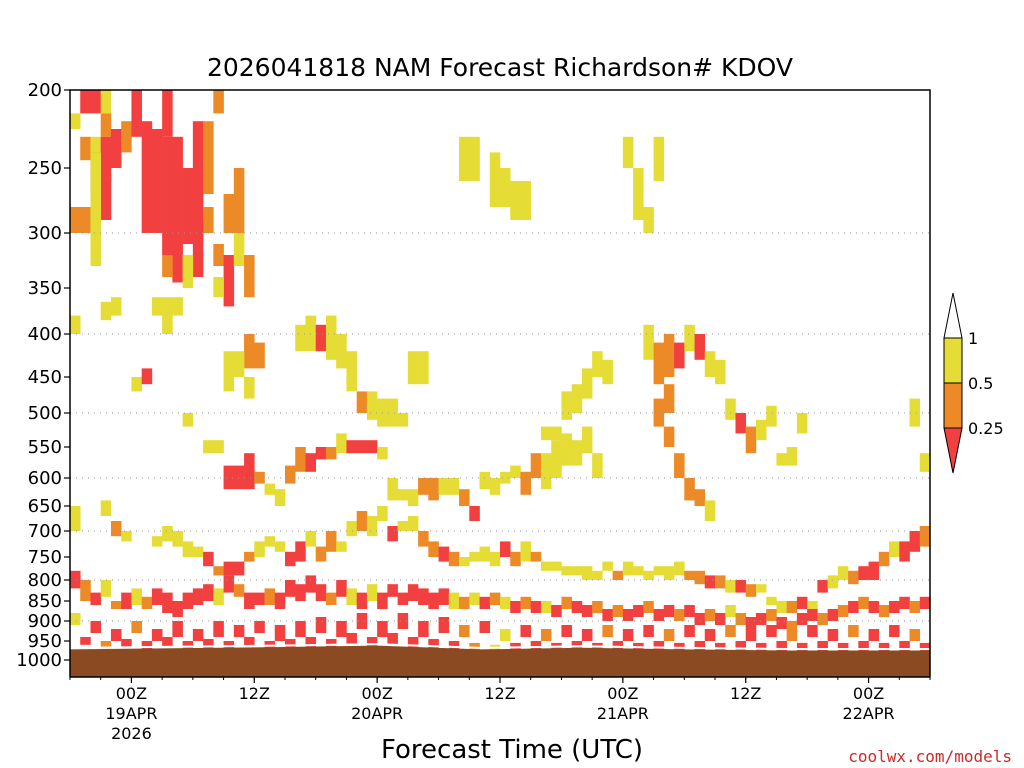 The width and height of the screenshot is (1024, 768). What do you see at coordinates (45, 288) in the screenshot?
I see `y-tick-label: 350` at bounding box center [45, 288].